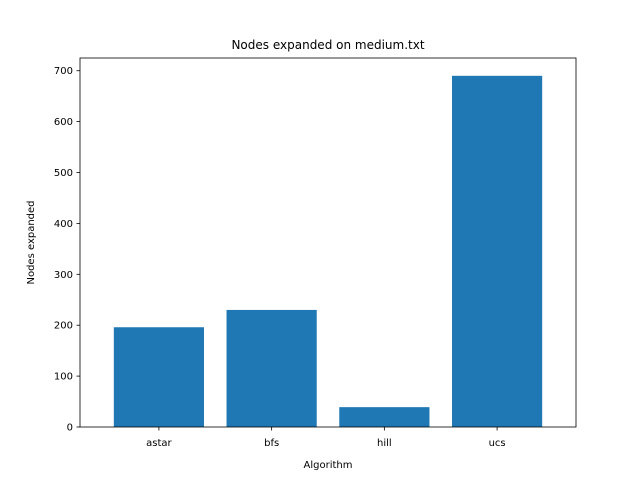  Describe the element at coordinates (63, 275) in the screenshot. I see `y-tick-label: 300` at that location.